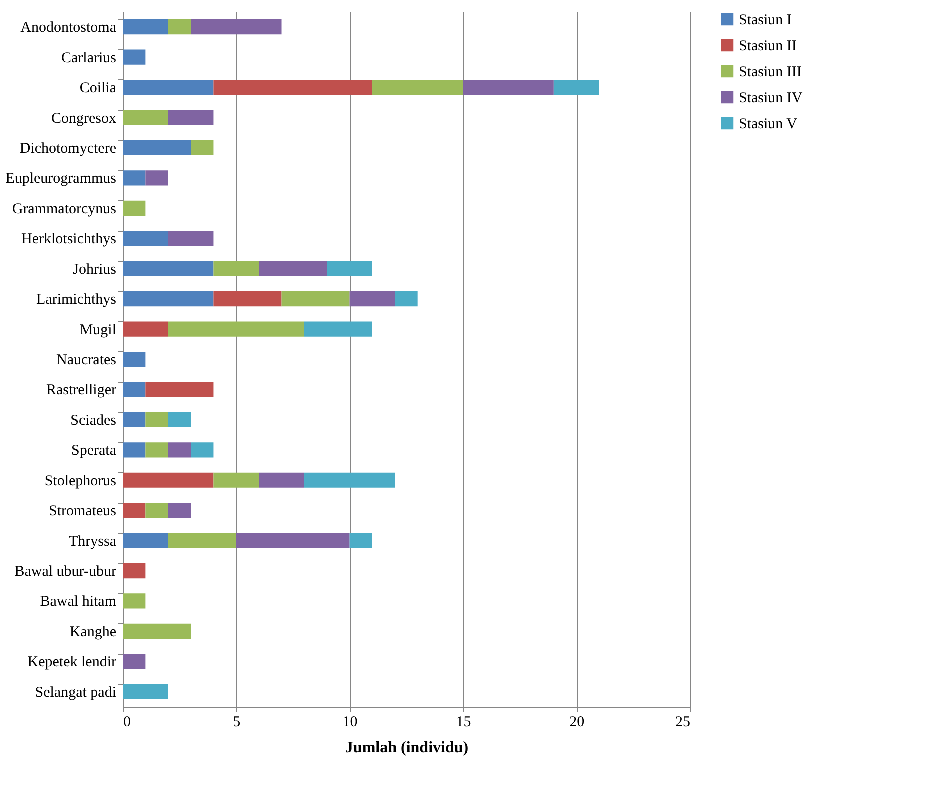  Describe the element at coordinates (765, 20) in the screenshot. I see `legend-label: Stasiun I` at that location.